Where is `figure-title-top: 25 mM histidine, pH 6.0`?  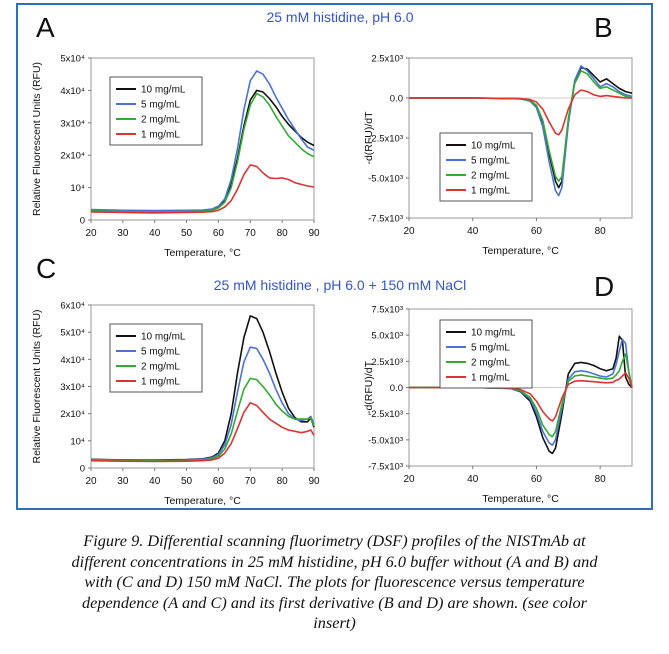 figure-title-top: 25 mM histidine, pH 6.0 is located at coordinates (339, 17).